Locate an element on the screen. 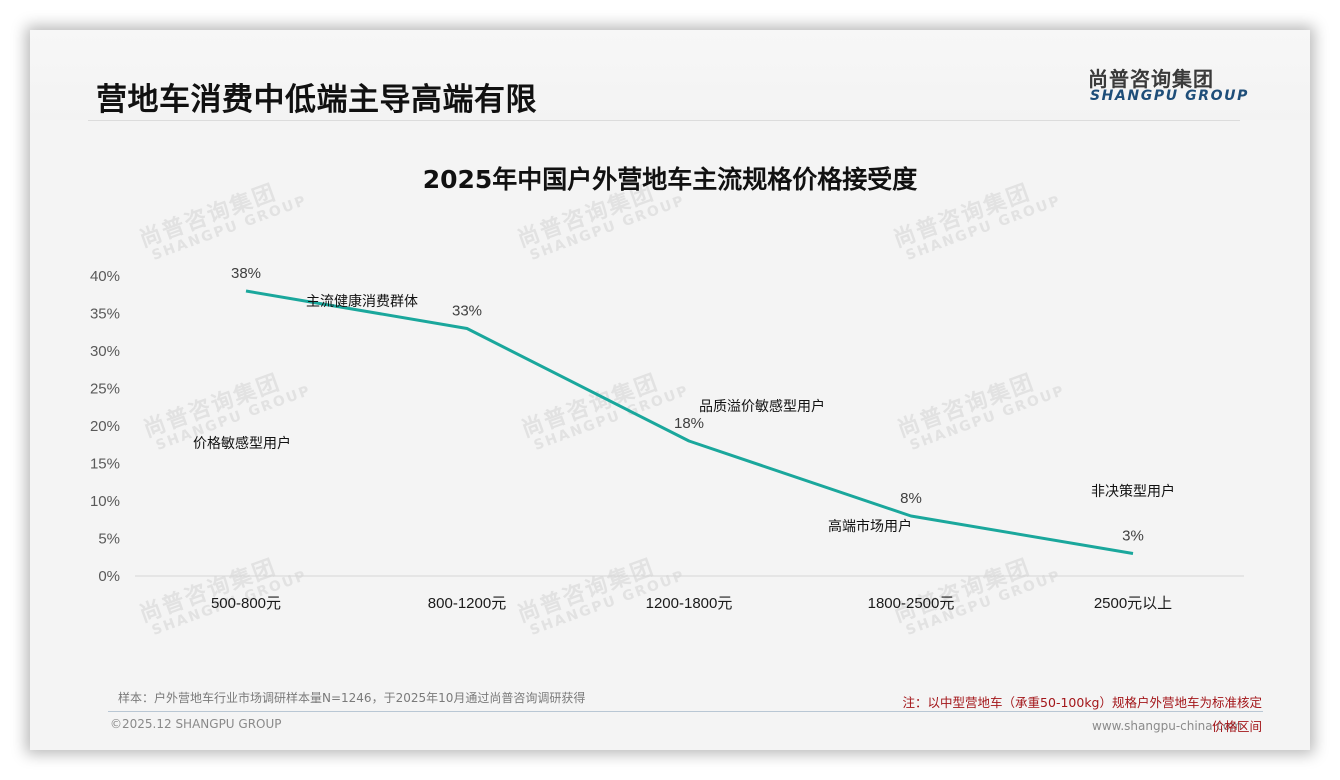 The height and width of the screenshot is (780, 1340). y-axis-ticks: 0% 5% 10% 15% 20% 25% 30% 35% 40% is located at coordinates (105, 426).